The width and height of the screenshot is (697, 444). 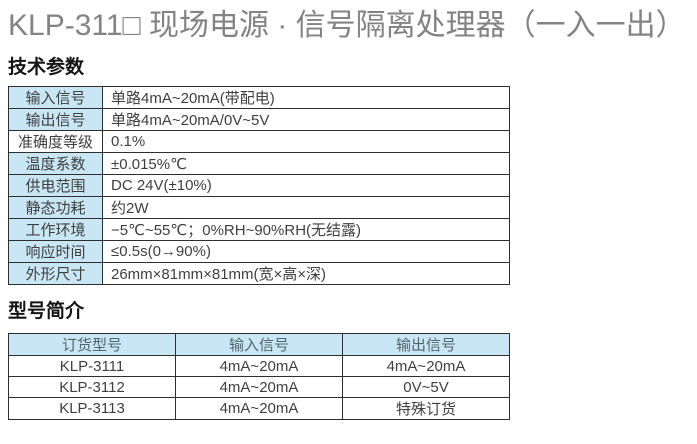 I want to click on table-row: KLP-3112 4mA~20mA 0V~5V, so click(x=259, y=387).